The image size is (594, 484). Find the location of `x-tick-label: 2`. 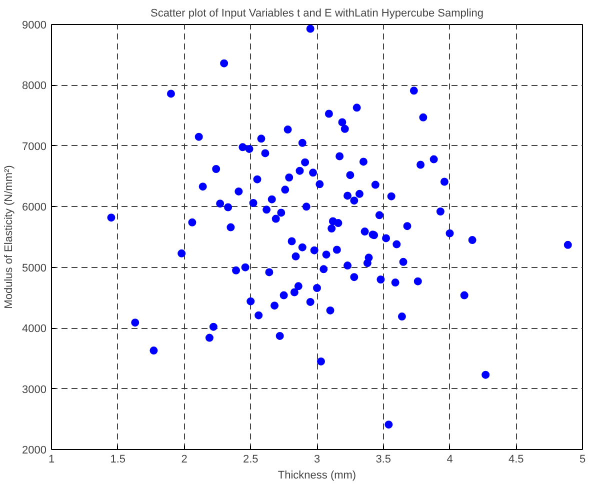

x-tick-label: 2 is located at coordinates (184, 460).